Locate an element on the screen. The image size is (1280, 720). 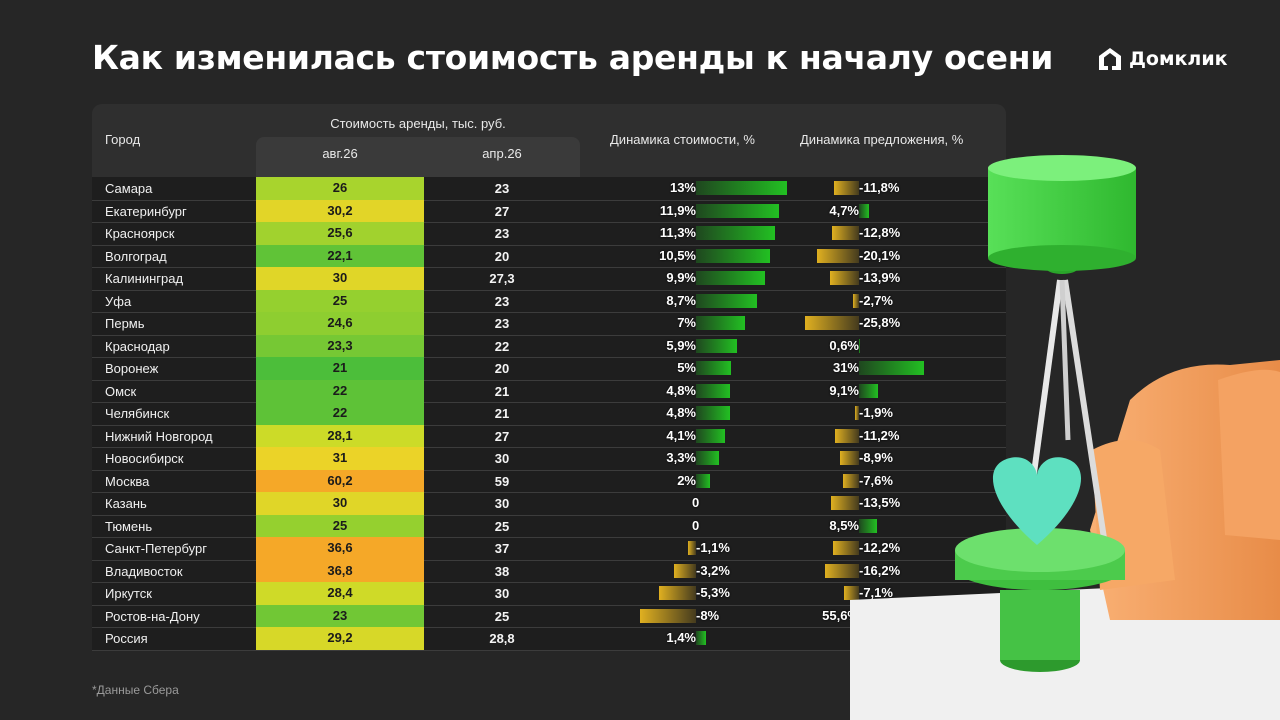
apr-cell: 59 is located at coordinates (502, 481).